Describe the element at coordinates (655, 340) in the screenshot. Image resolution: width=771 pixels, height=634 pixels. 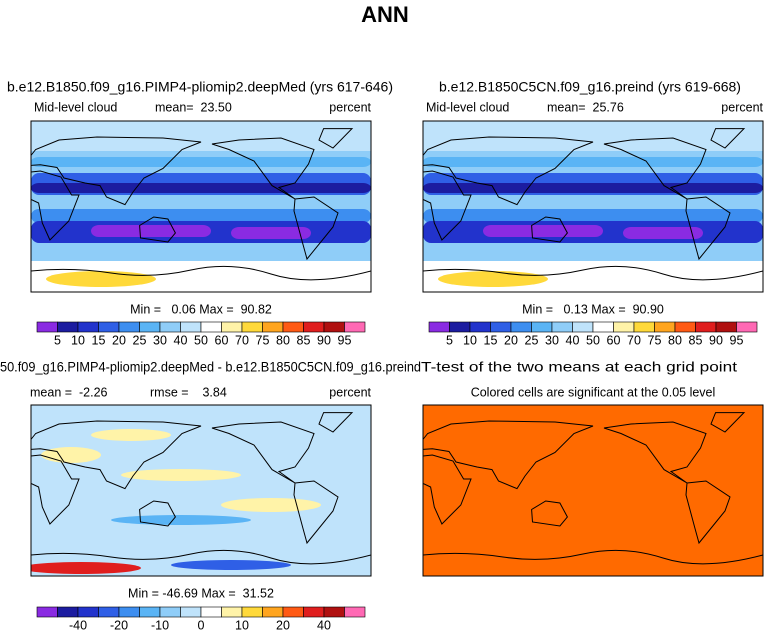
I see `colorbar-label: 75` at that location.